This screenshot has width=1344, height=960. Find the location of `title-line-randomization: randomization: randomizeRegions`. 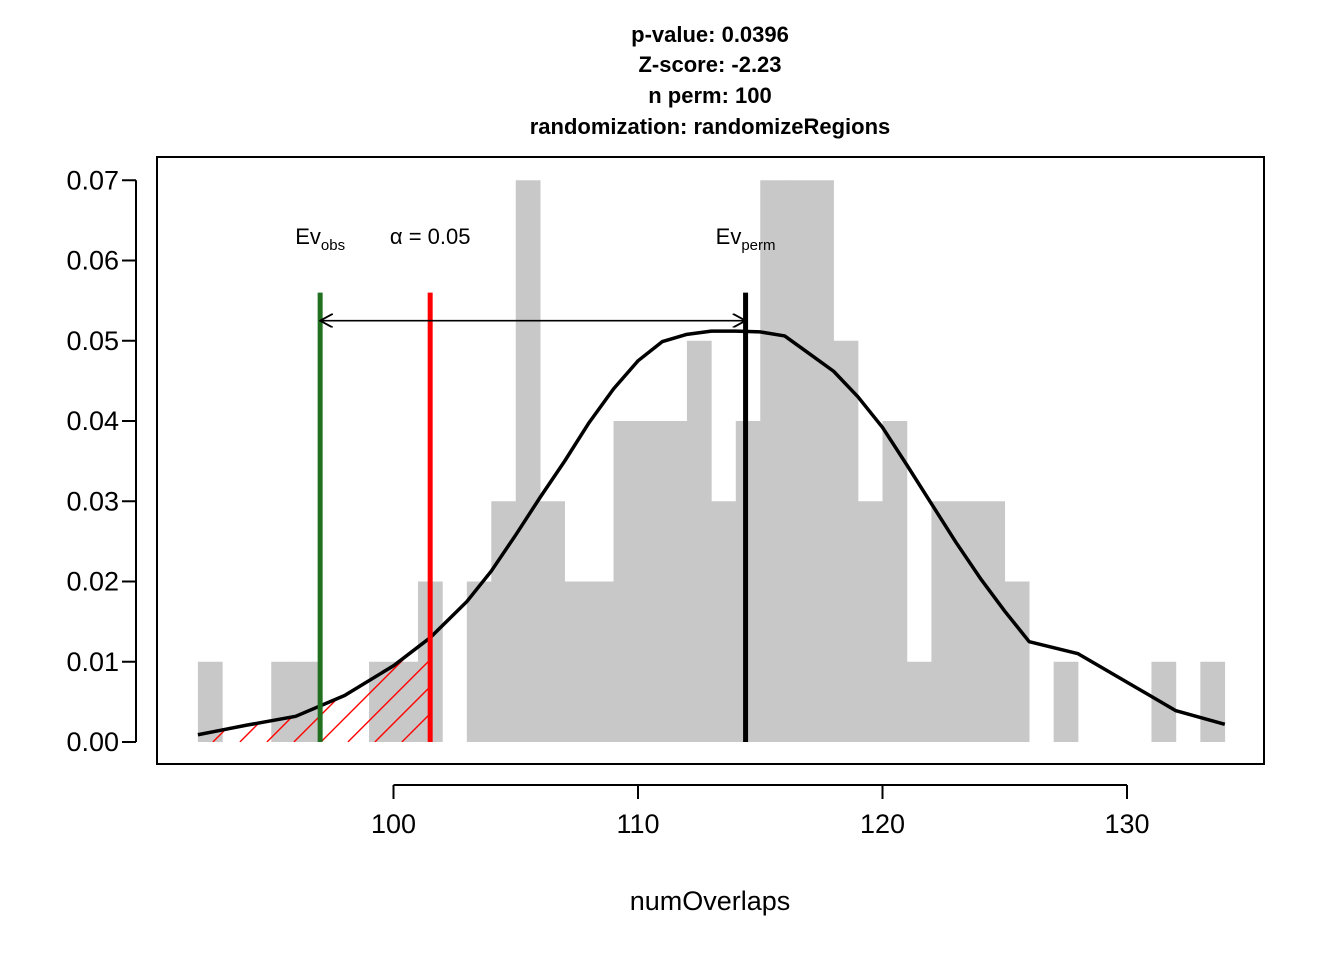

title-line-randomization: randomization: randomizeRegions is located at coordinates (710, 126).